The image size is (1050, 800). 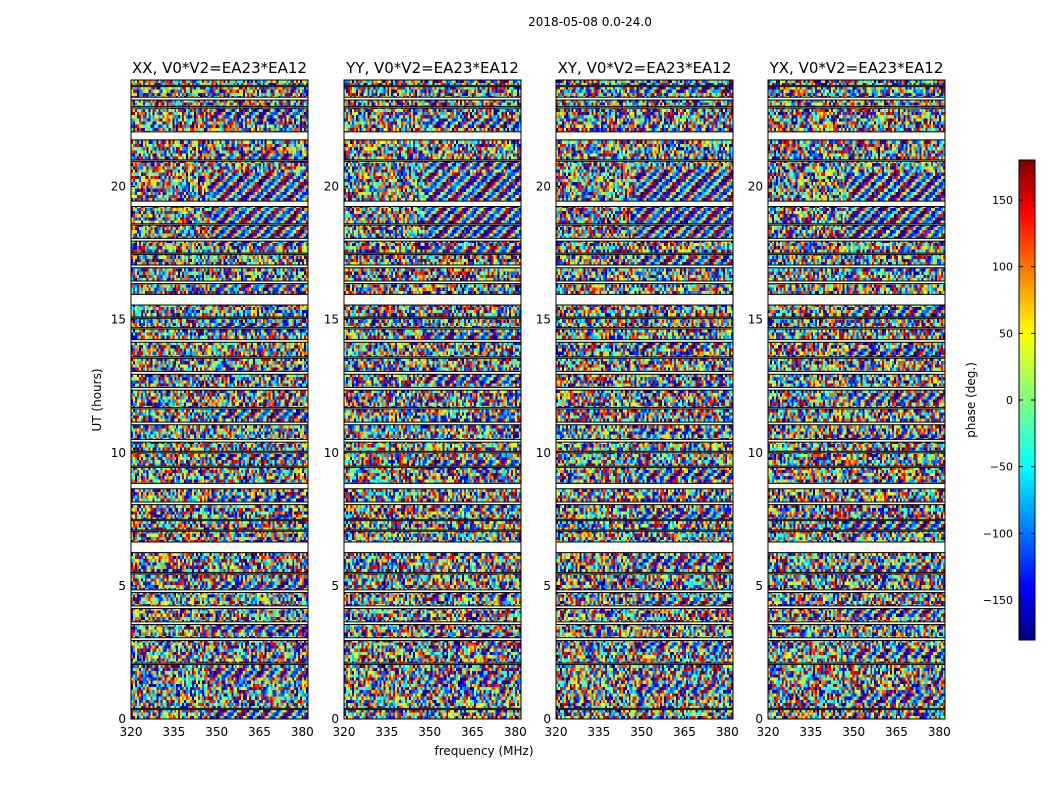 I want to click on colorbar-label: phase (deg.), so click(x=971, y=400).